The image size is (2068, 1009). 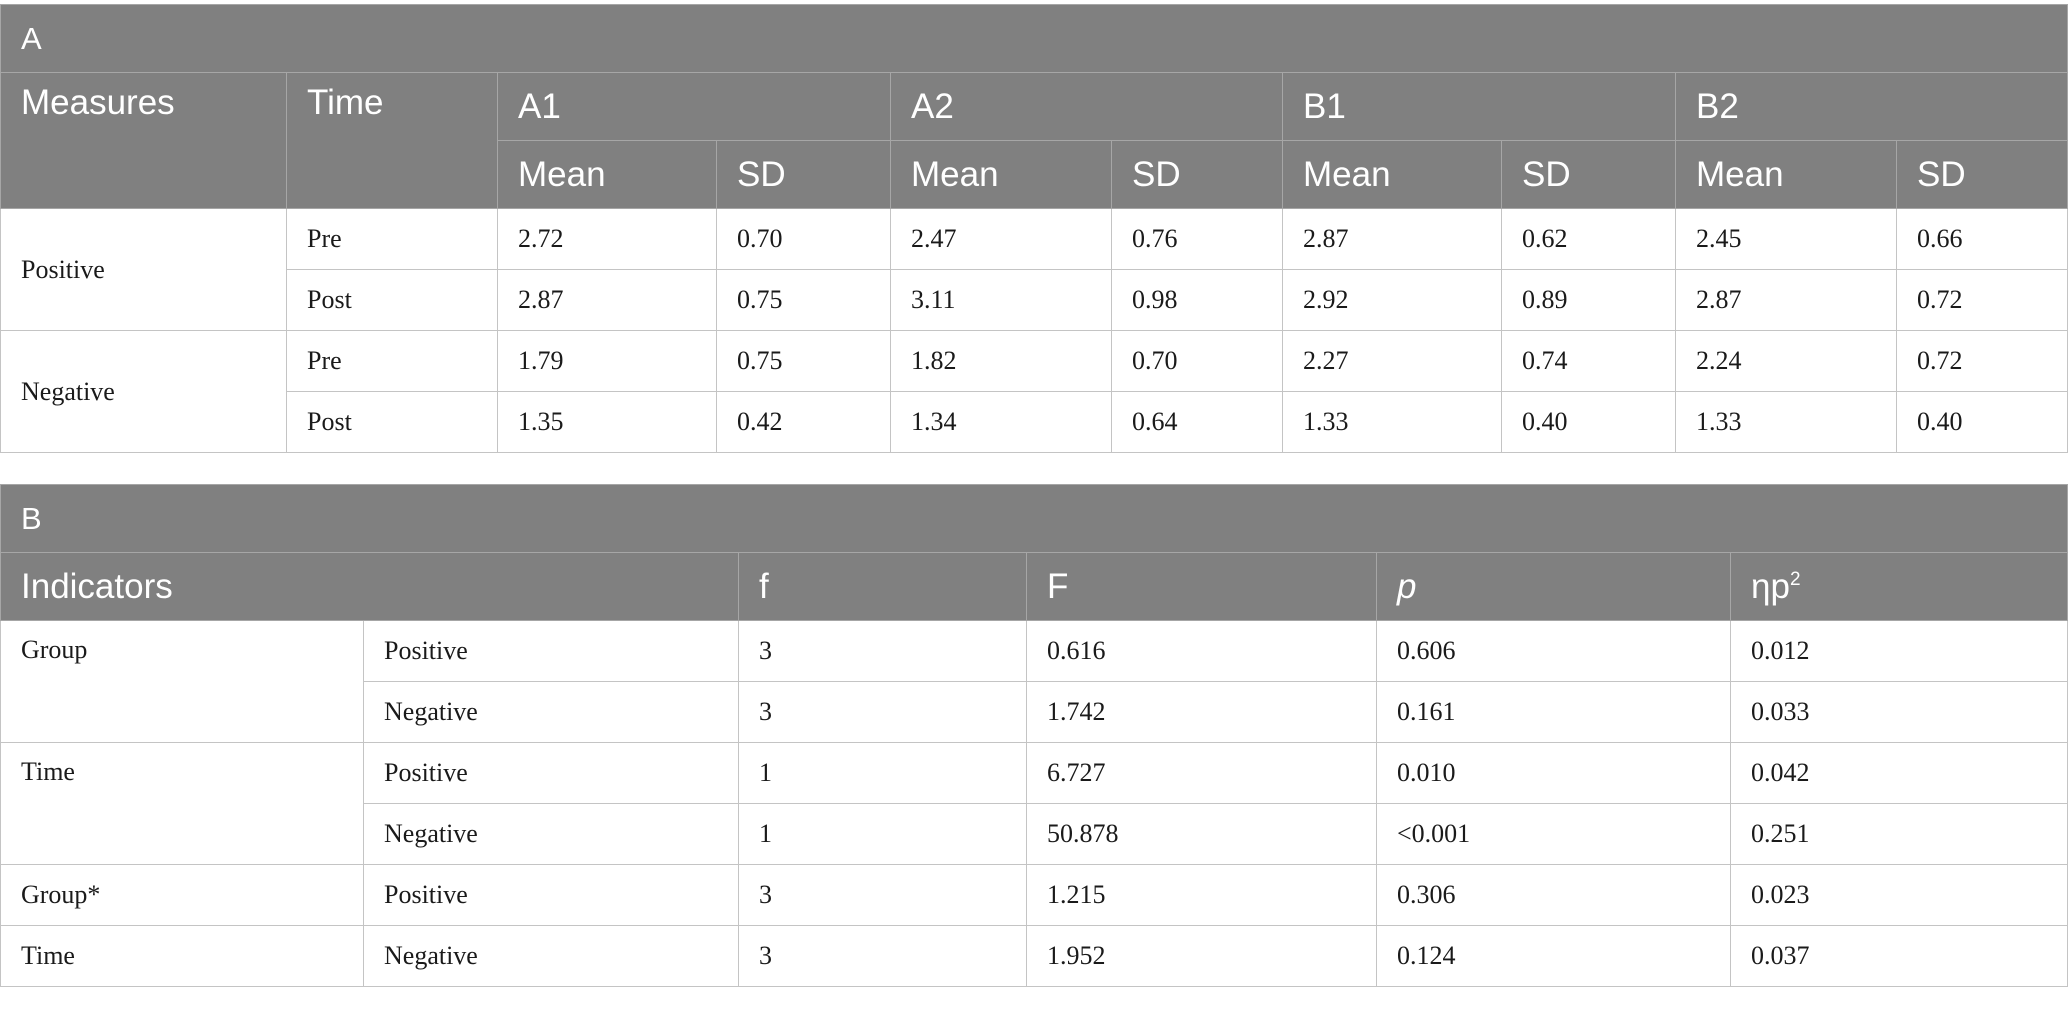 I want to click on value-cell: 0.89, so click(x=1588, y=300).